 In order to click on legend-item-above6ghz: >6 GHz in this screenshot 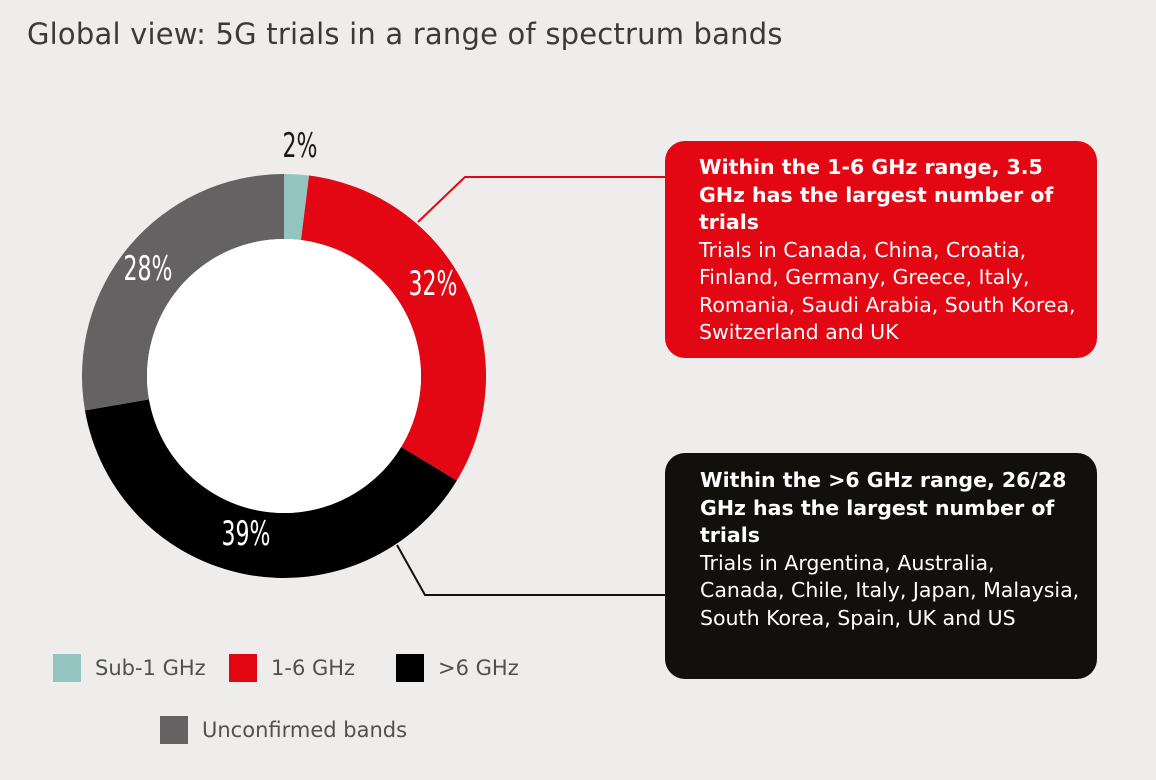, I will do `click(457, 668)`.